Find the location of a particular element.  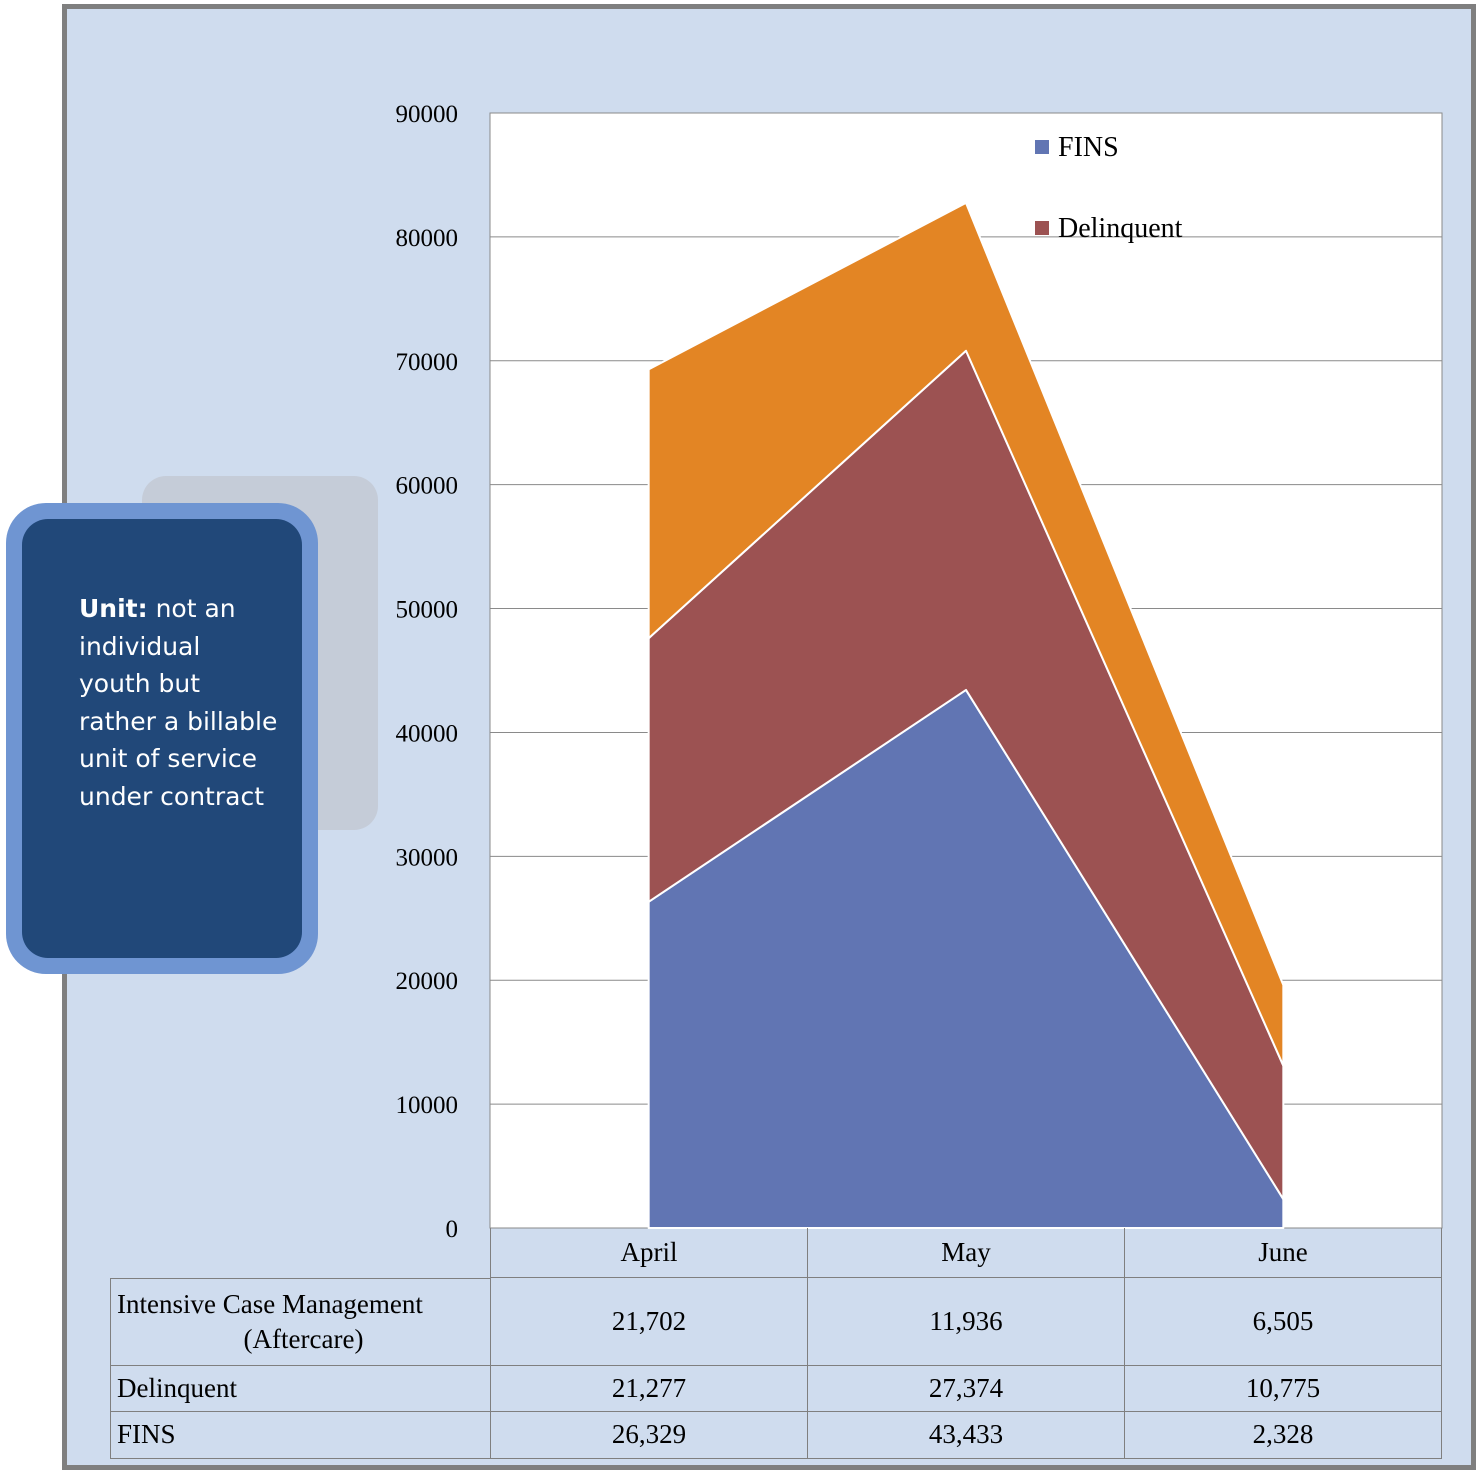

y-tick-label: 30000 is located at coordinates (427, 857).